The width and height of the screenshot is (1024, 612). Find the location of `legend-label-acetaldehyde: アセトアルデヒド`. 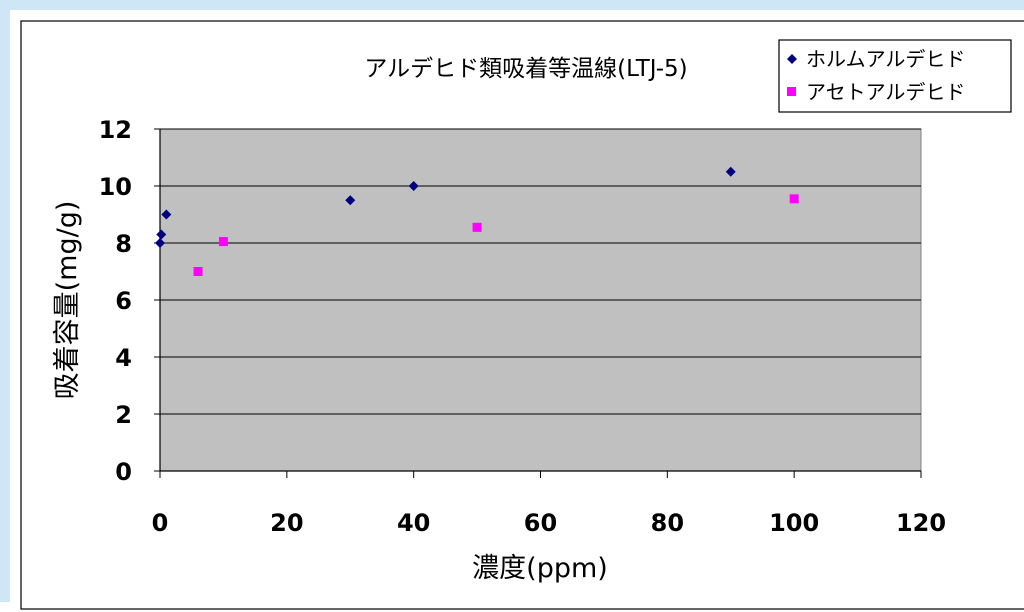

legend-label-acetaldehyde: アセトアルデヒド is located at coordinates (885, 92).